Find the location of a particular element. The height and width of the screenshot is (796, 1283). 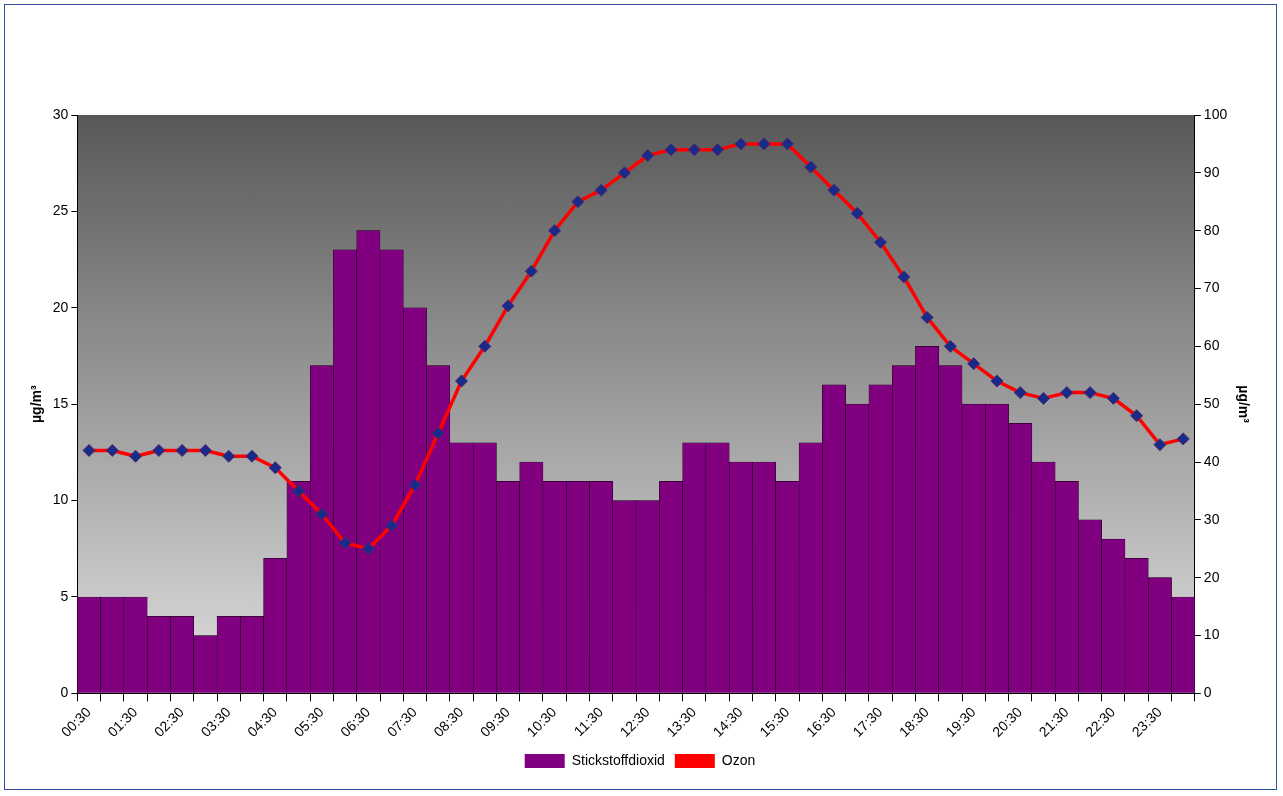

y-tick-label: 20 is located at coordinates (60, 306).